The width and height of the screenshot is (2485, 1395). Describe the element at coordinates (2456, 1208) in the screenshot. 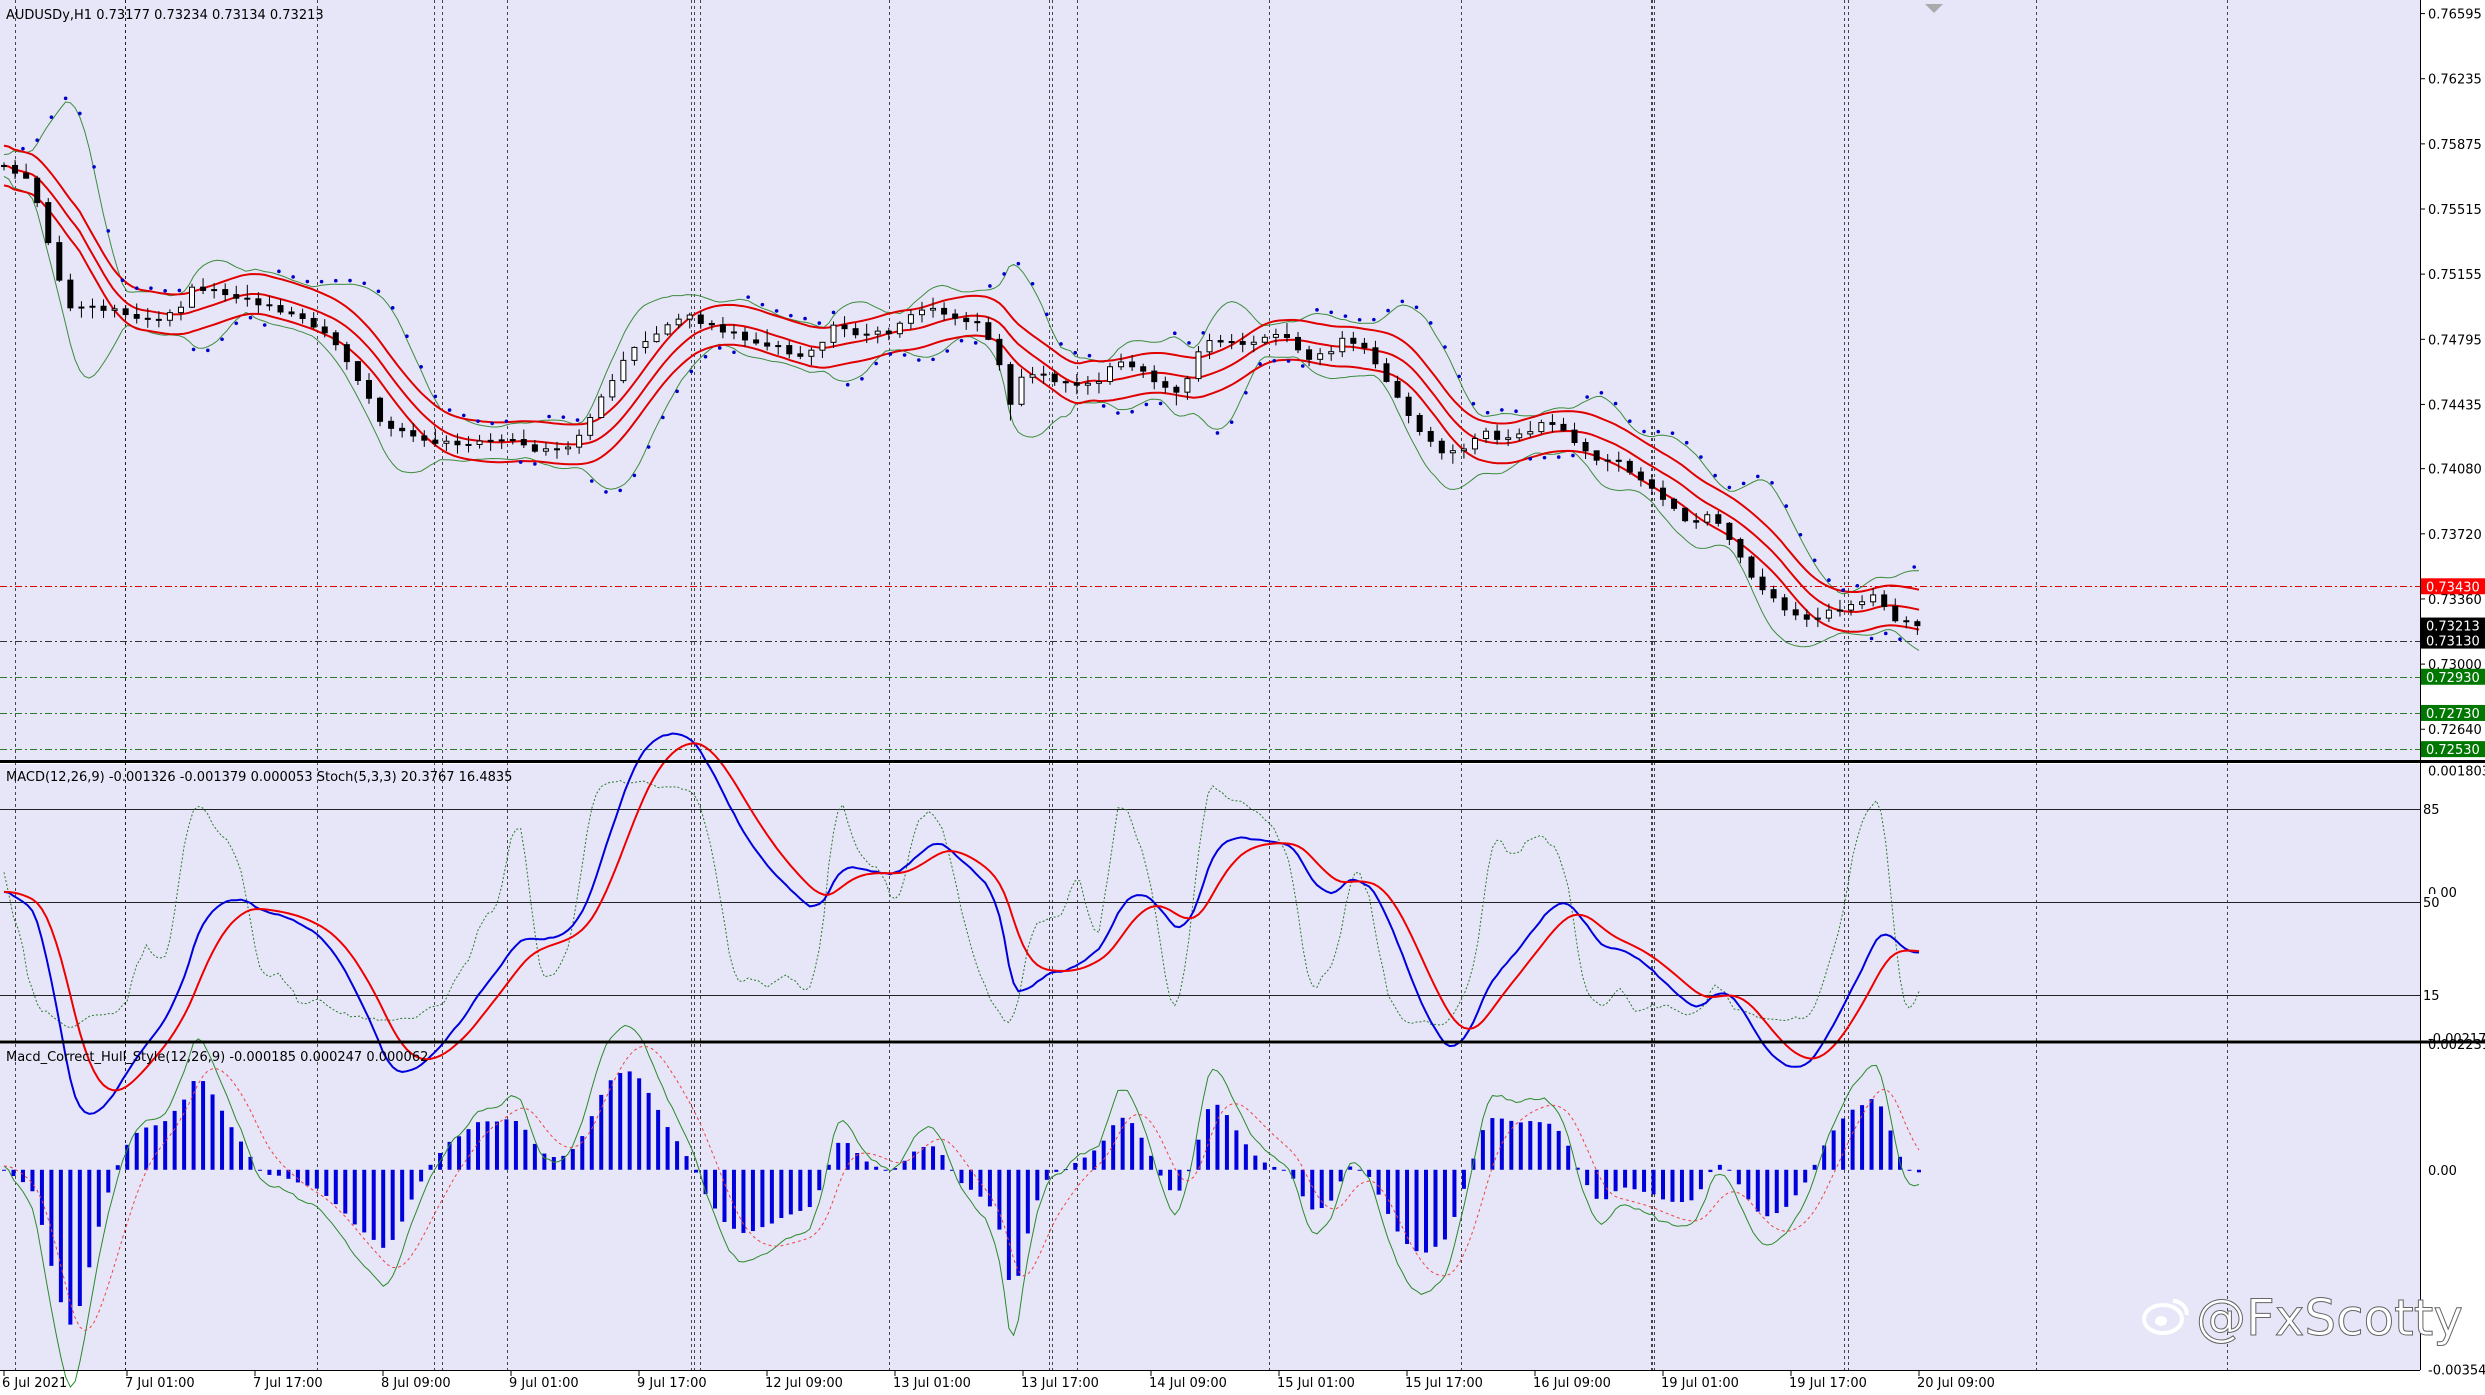

I see `hull-scale: 0.002231 0.00 -0.003547` at that location.